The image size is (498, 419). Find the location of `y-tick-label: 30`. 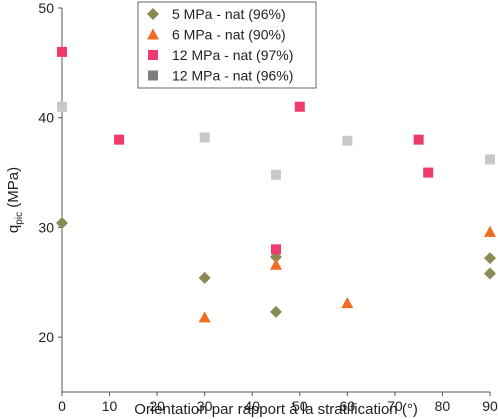

y-tick-label: 30 is located at coordinates (46, 227).